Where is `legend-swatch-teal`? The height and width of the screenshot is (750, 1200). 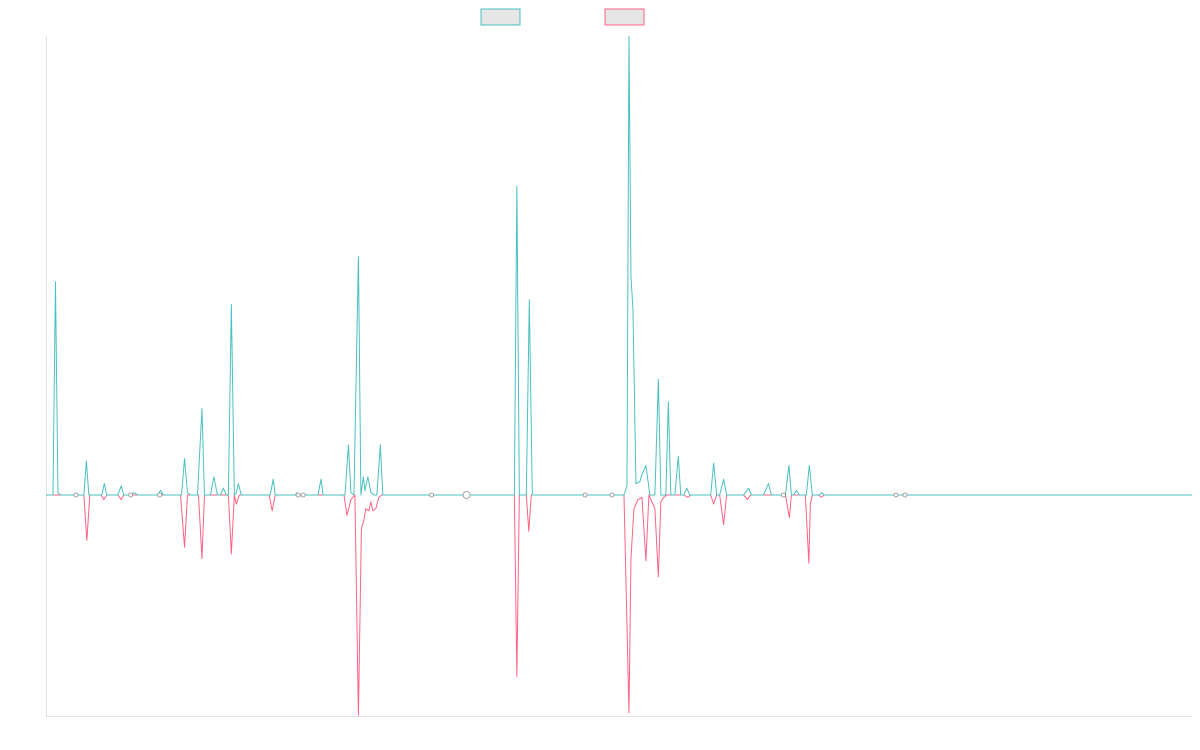 legend-swatch-teal is located at coordinates (500, 17).